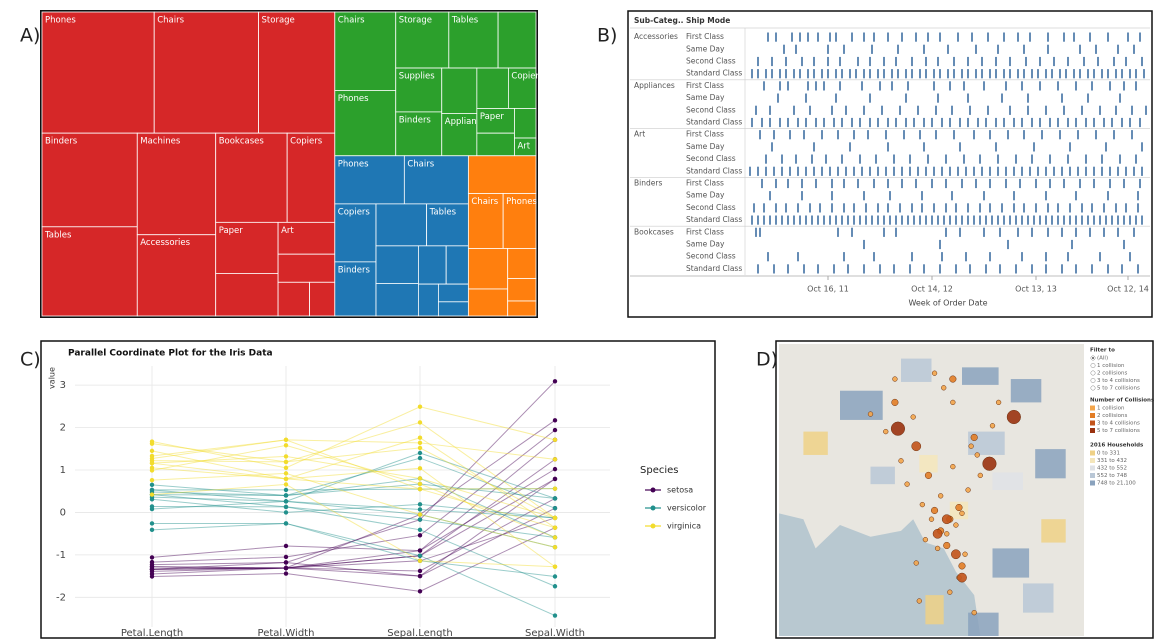 Image resolution: width=1155 pixels, height=641 pixels. I want to click on x-tick-label: Sepal.Width, so click(555, 633).